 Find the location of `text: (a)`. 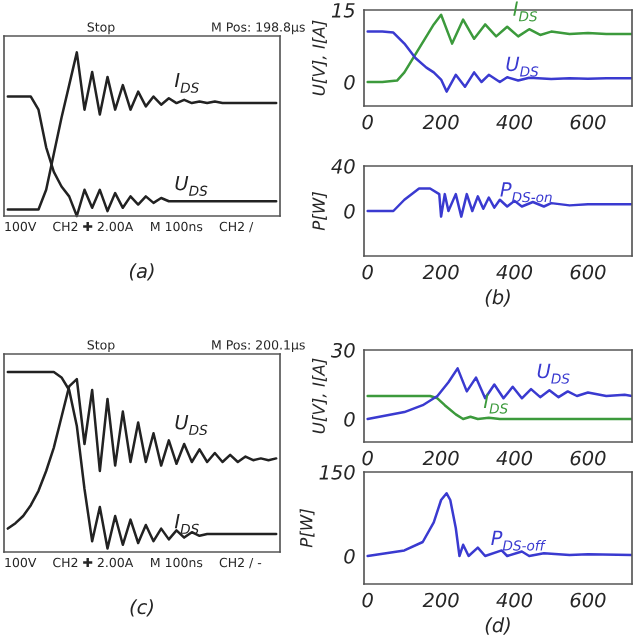

text: (a) is located at coordinates (141, 272).